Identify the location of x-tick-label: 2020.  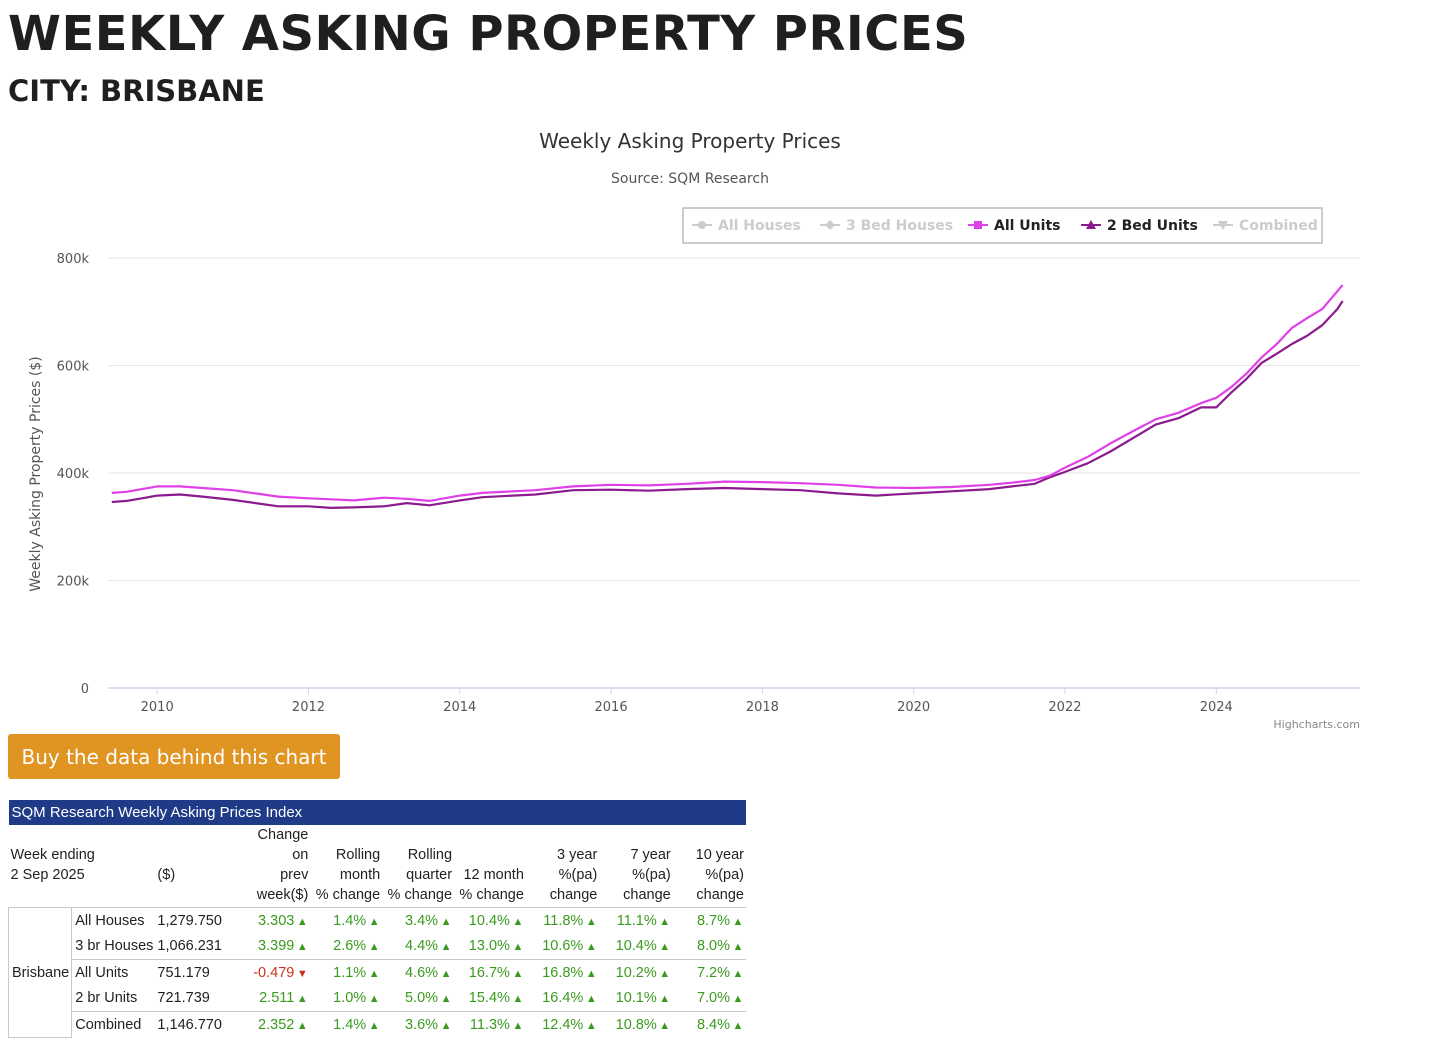
(913, 707).